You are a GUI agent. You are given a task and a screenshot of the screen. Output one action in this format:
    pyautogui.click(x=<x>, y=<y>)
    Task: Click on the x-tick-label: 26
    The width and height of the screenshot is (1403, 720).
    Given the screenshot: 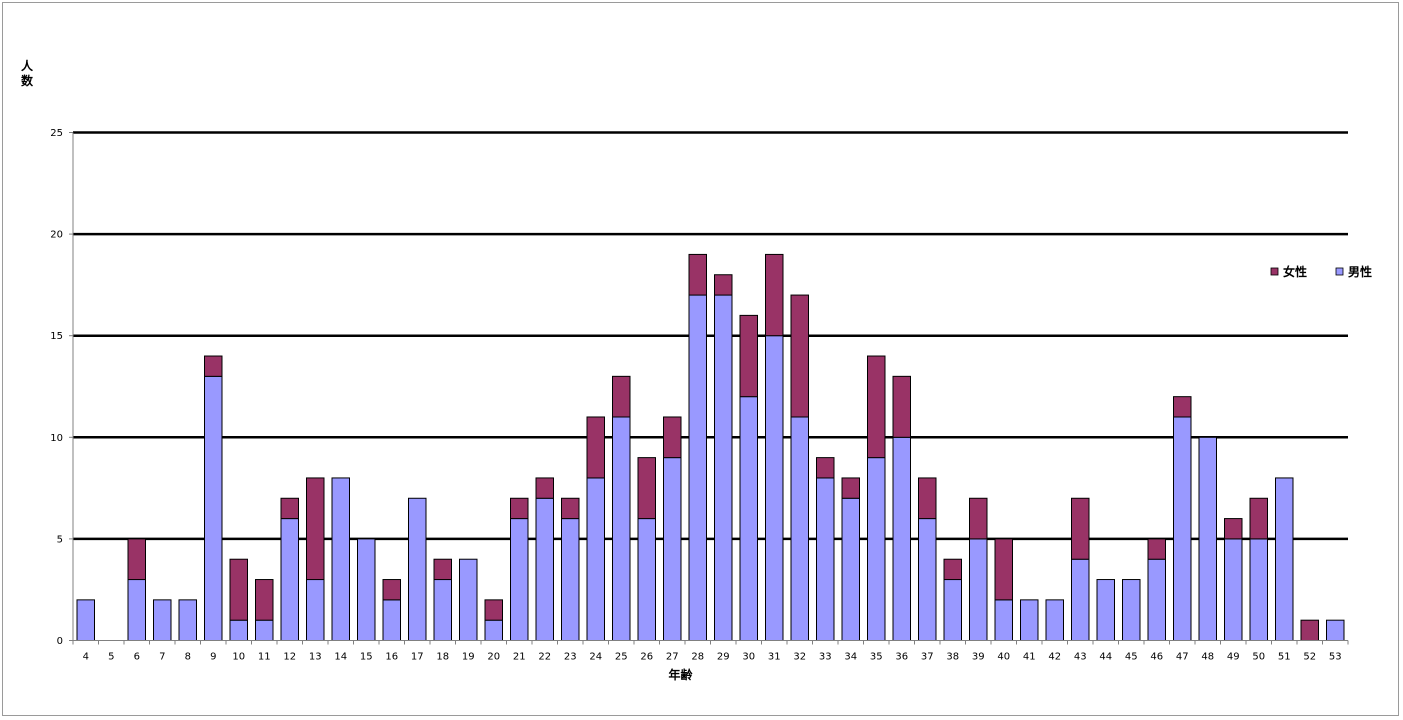 What is the action you would take?
    pyautogui.click(x=646, y=657)
    